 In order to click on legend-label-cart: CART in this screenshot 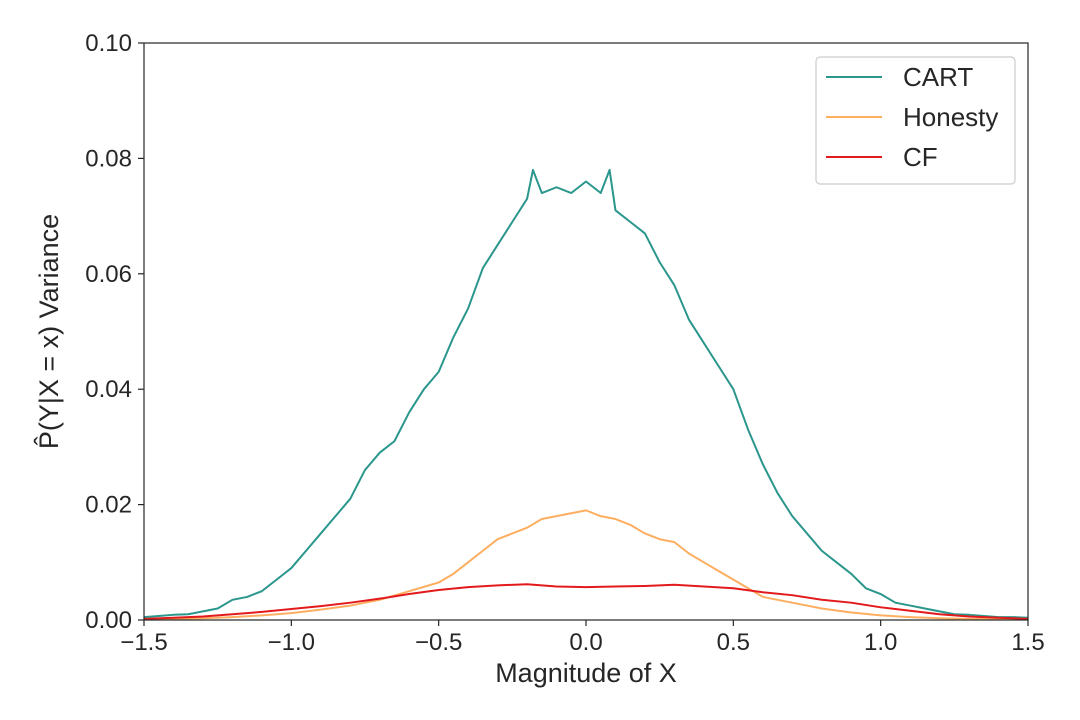, I will do `click(938, 77)`.